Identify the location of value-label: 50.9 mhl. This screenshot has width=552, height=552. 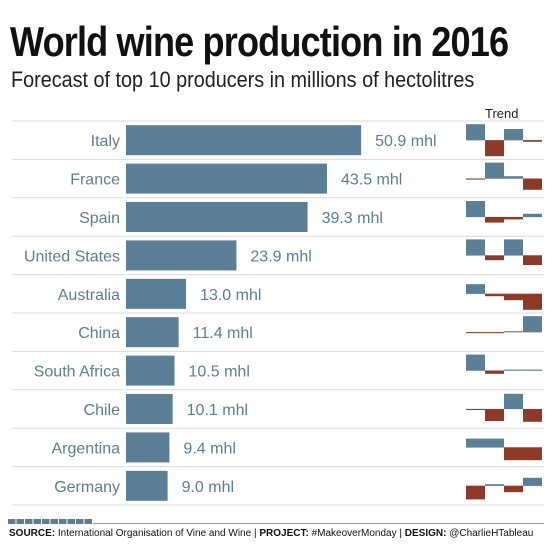
(405, 141).